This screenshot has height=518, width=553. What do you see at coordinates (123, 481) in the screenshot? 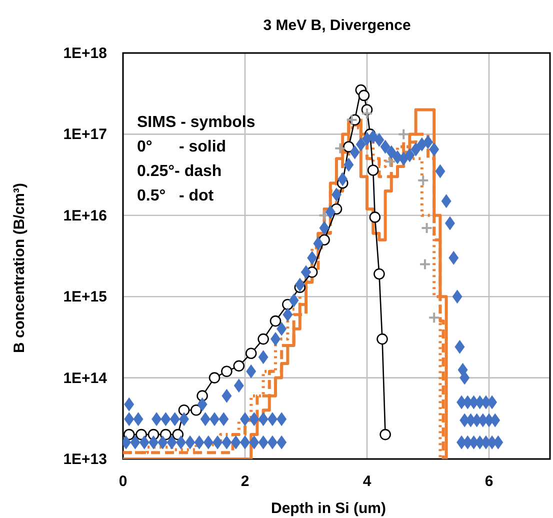
I see `x-tick-label: 0` at bounding box center [123, 481].